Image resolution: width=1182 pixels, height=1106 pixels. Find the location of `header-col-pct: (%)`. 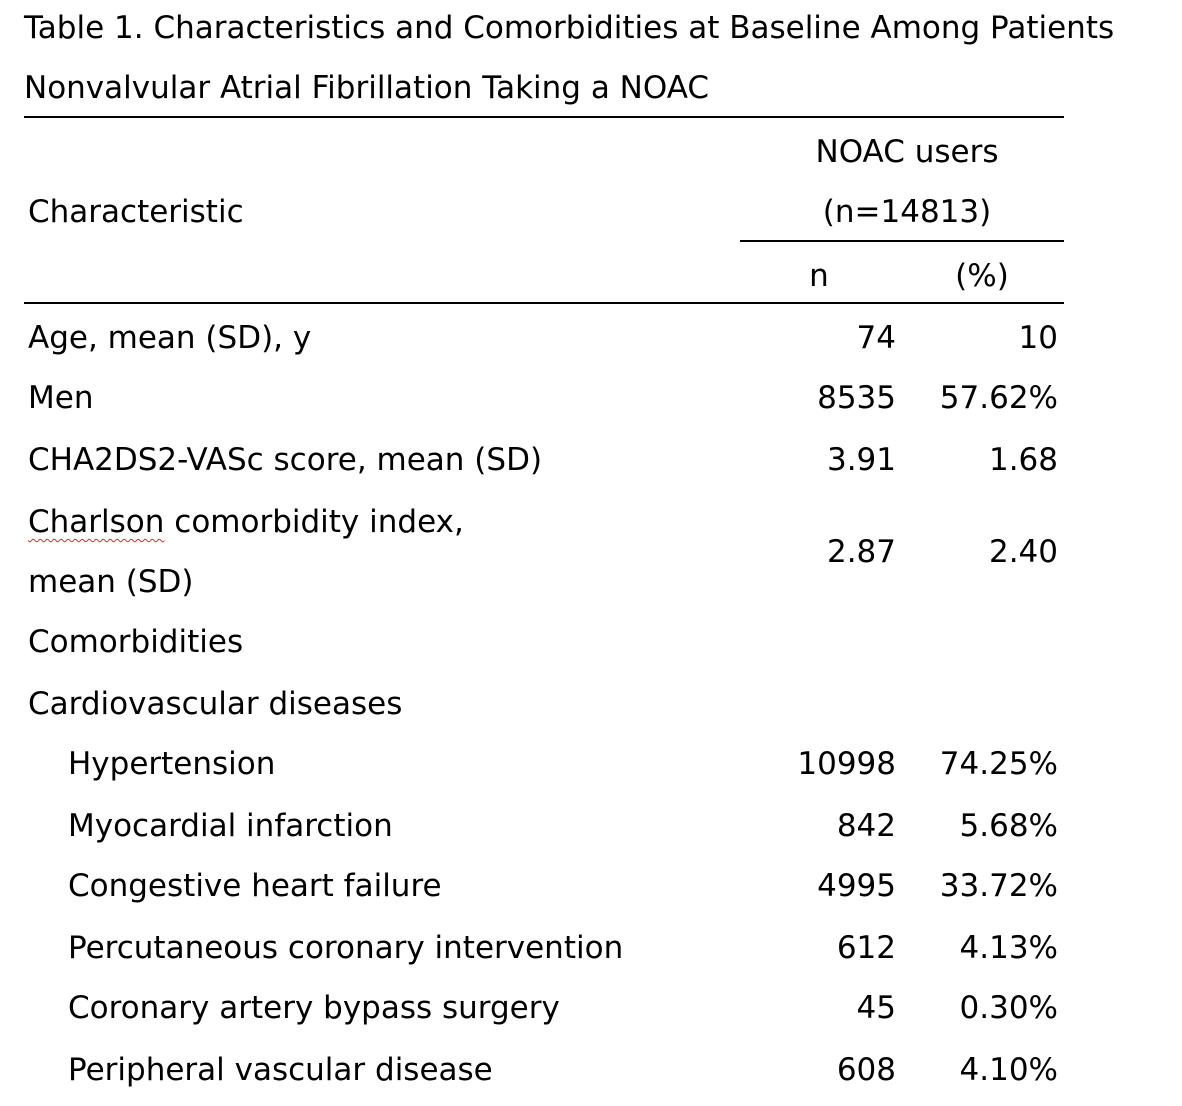

header-col-pct: (%) is located at coordinates (982, 276).